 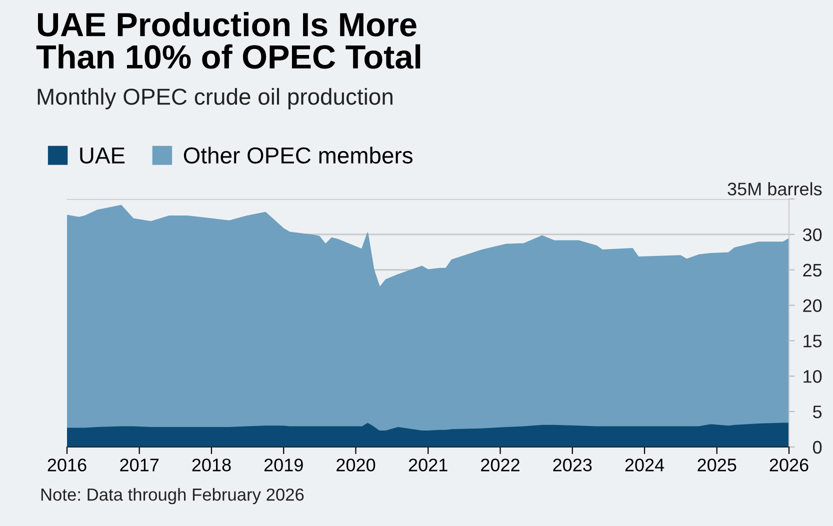 I want to click on legend-label: Other OPEC members, so click(x=298, y=155).